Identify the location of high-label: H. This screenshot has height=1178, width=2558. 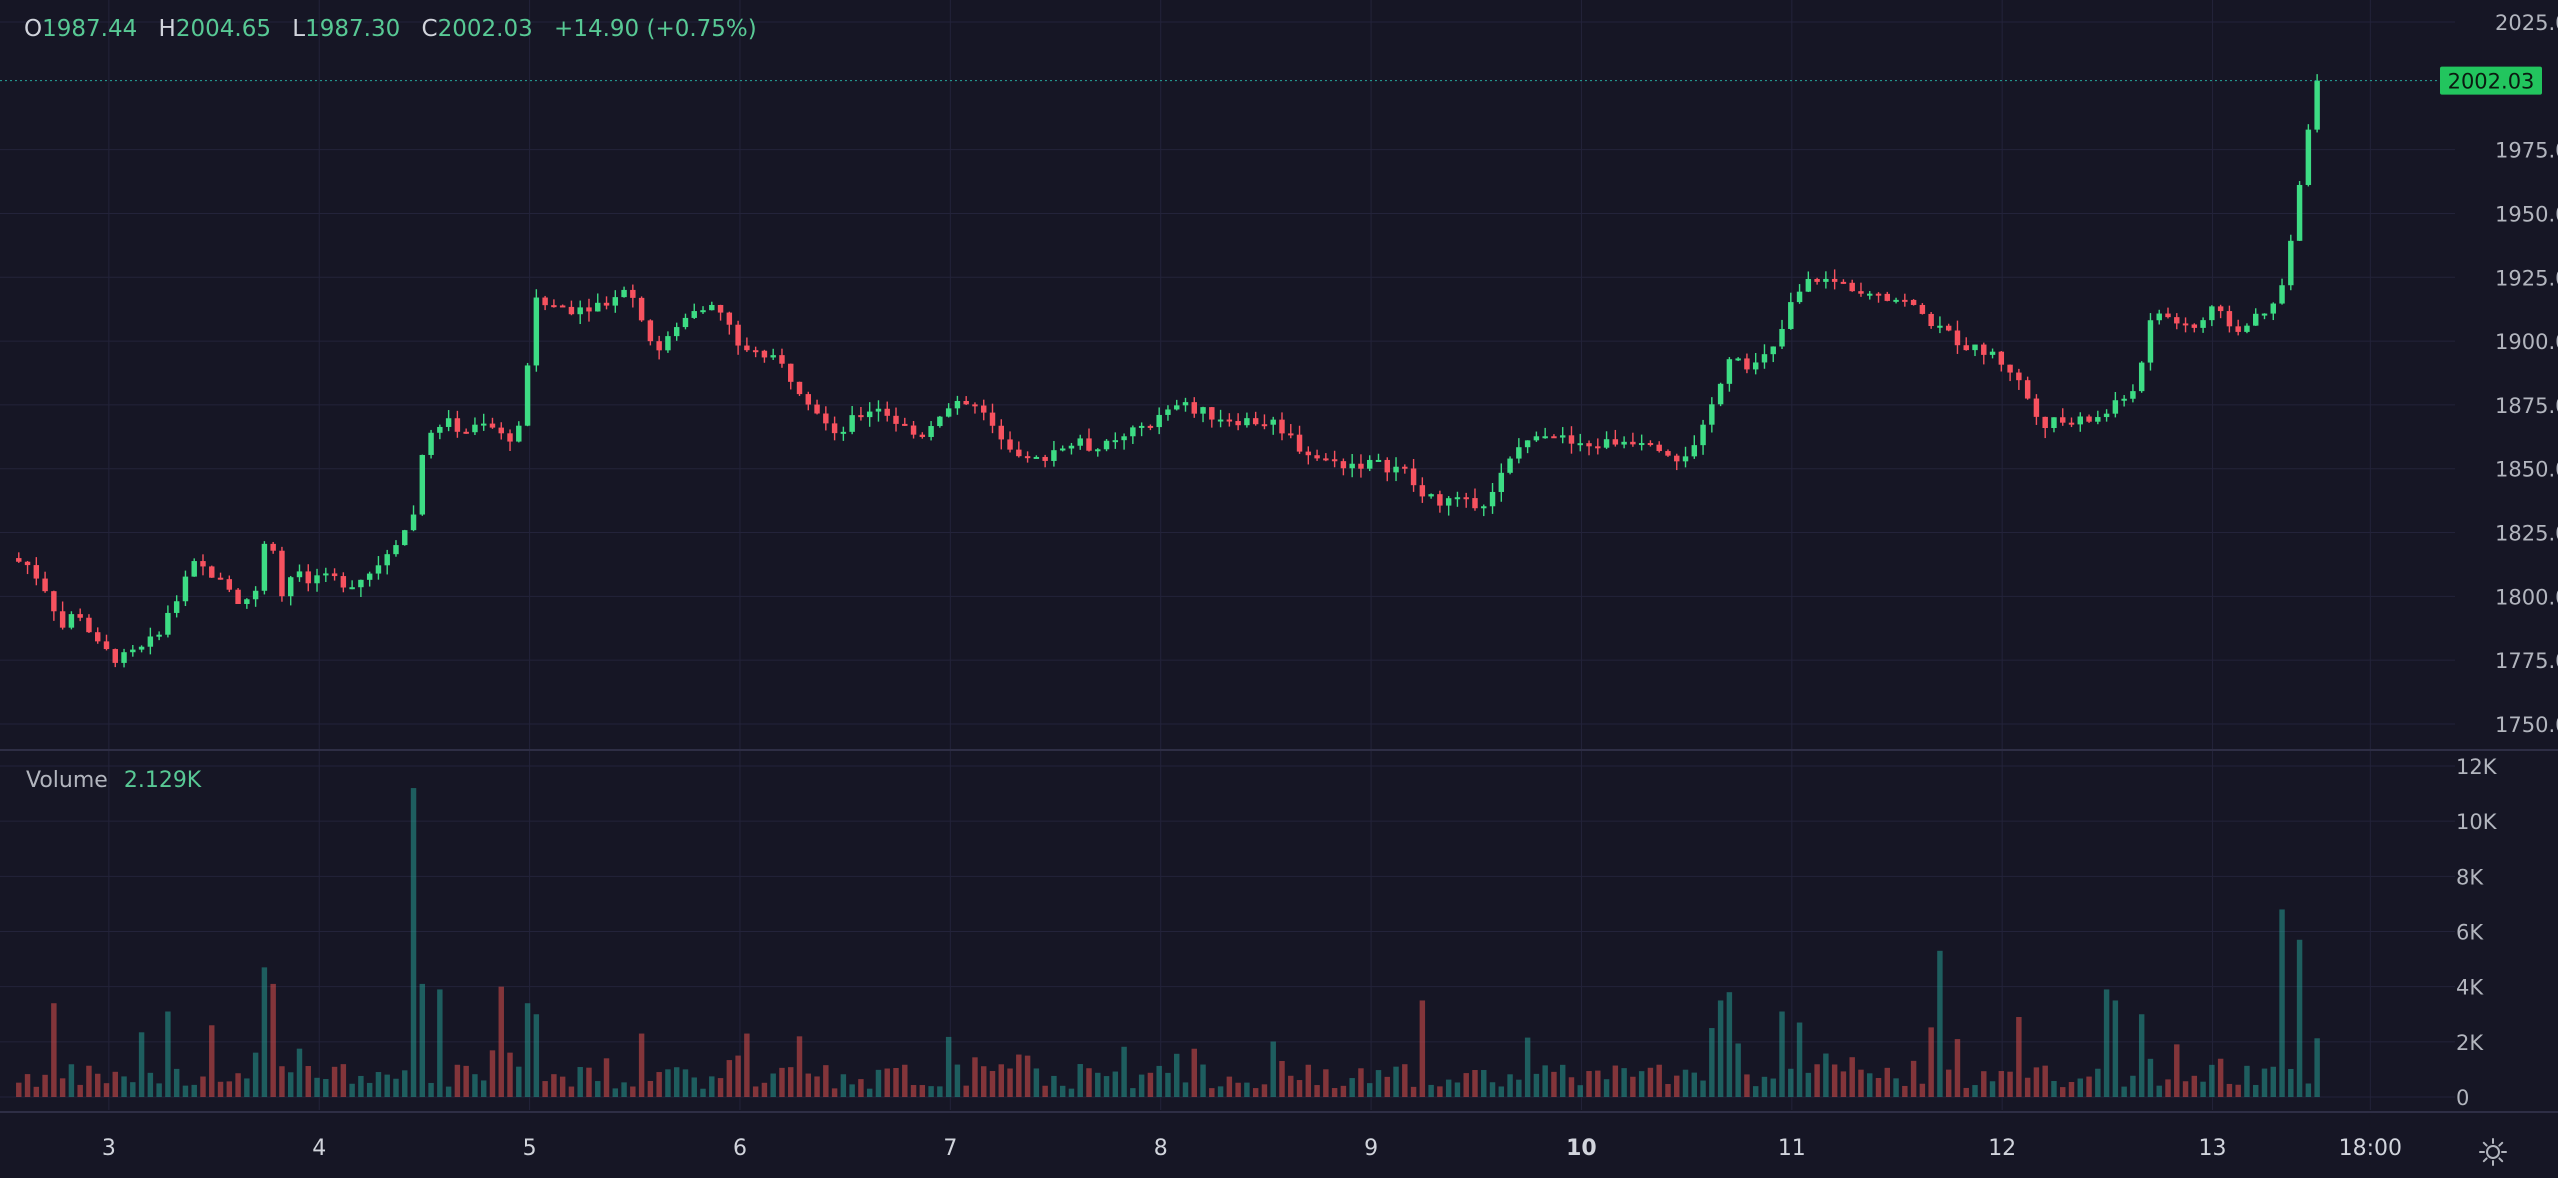
(167, 29).